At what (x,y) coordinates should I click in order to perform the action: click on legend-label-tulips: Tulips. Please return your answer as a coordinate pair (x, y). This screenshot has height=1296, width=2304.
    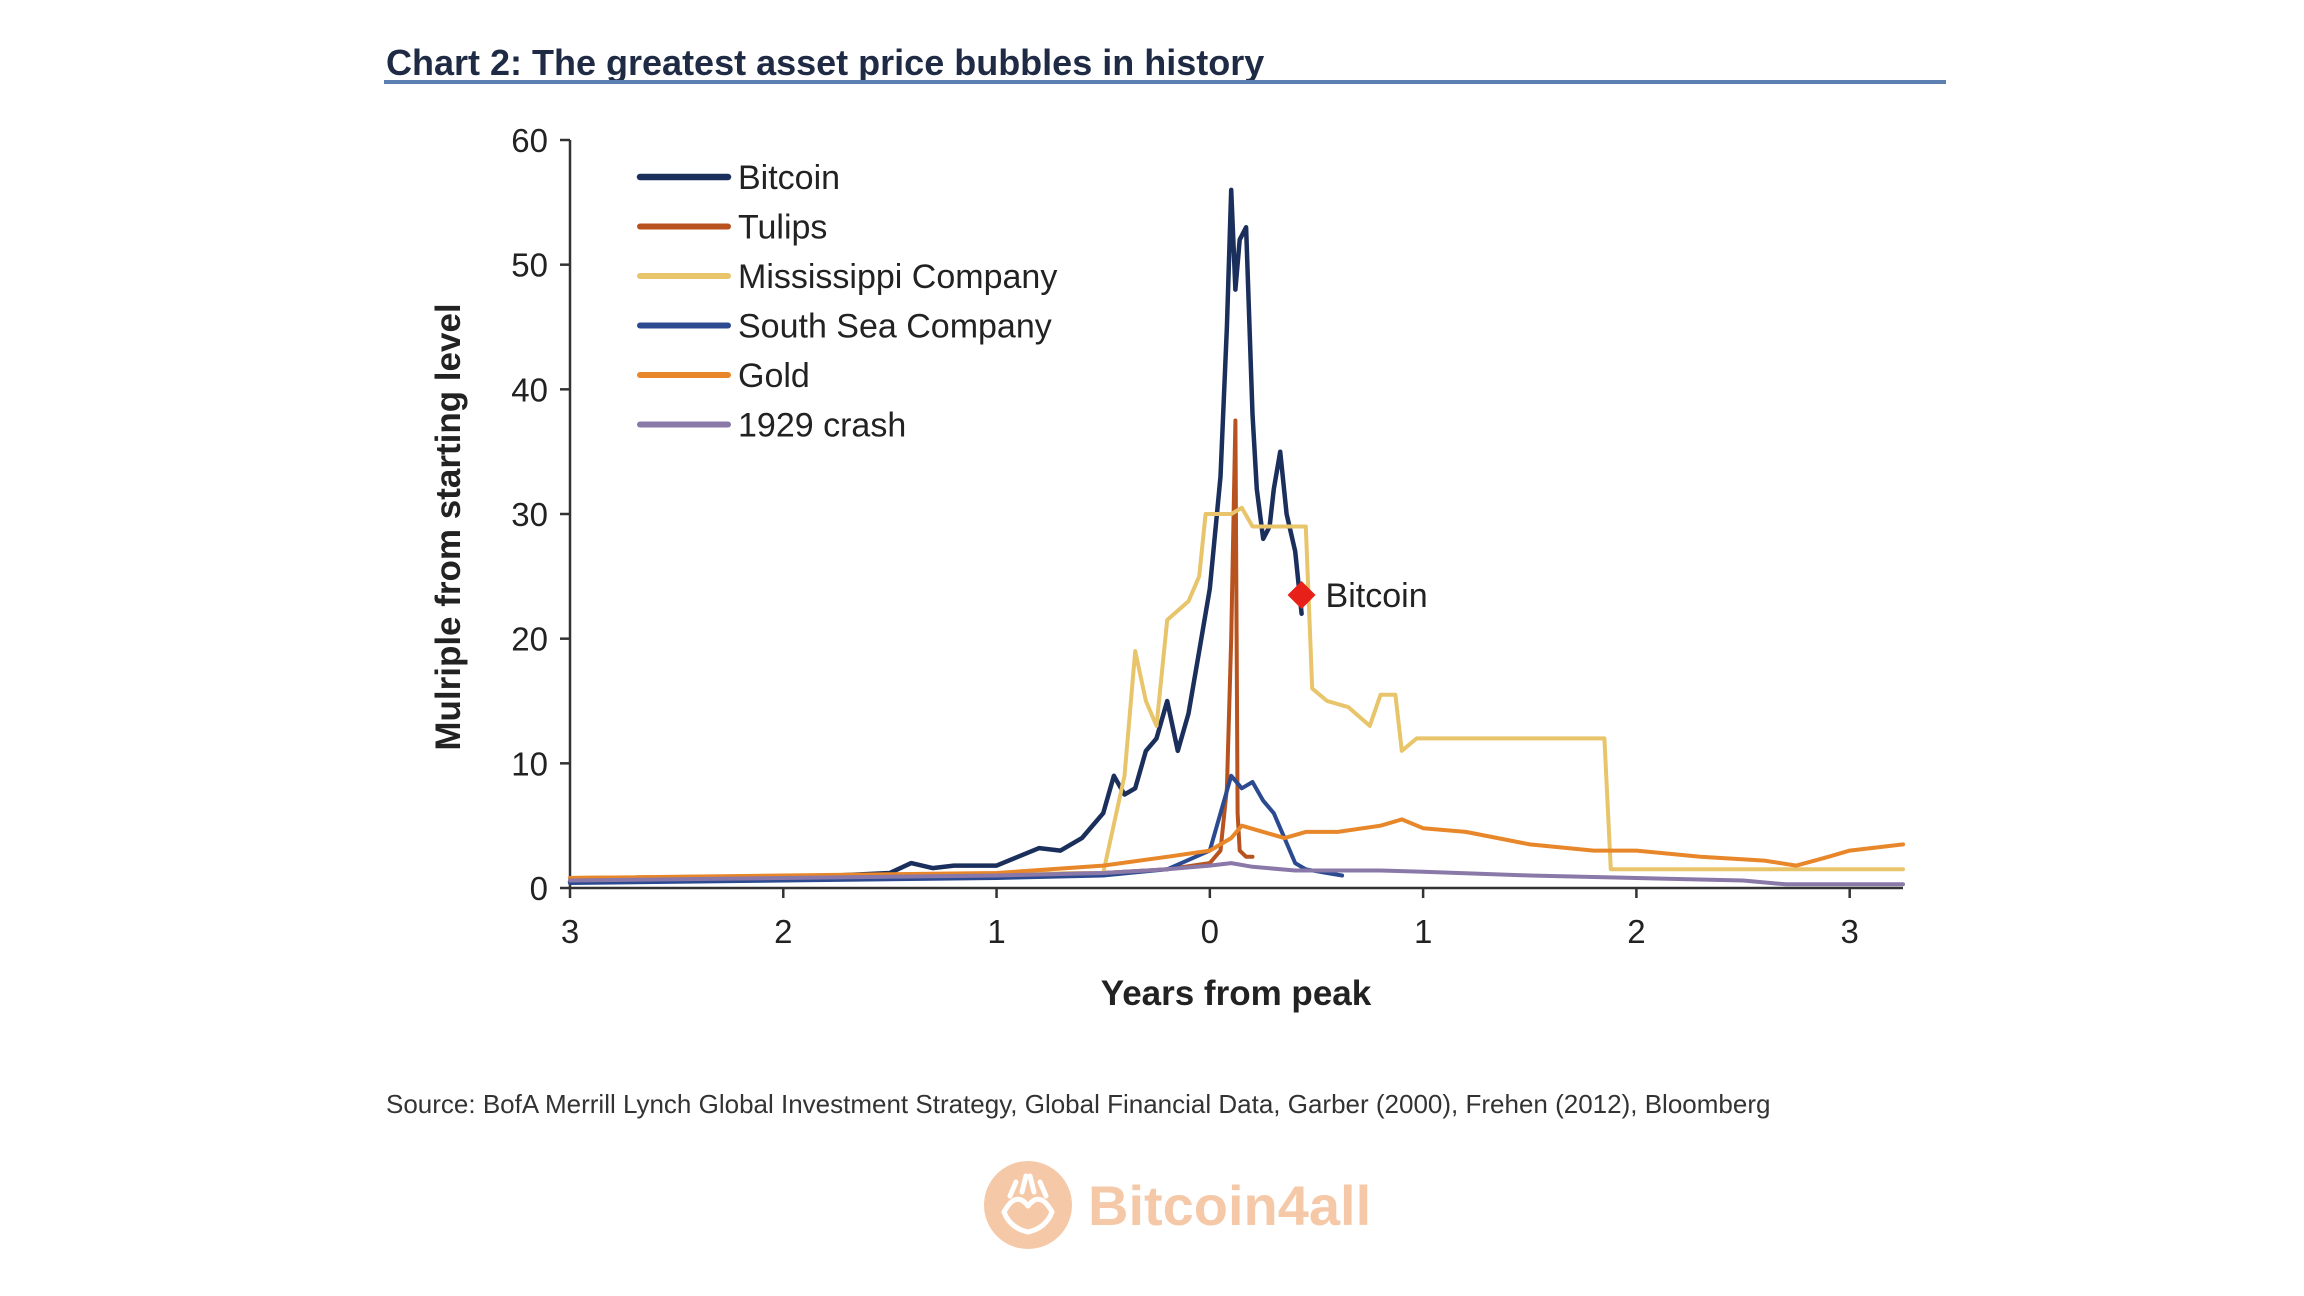
    Looking at the image, I should click on (782, 228).